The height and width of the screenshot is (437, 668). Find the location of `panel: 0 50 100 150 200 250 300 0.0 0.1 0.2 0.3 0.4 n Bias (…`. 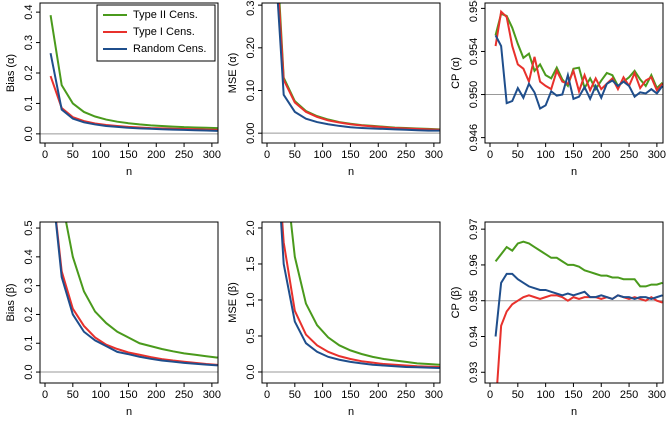

panel: 0 50 100 150 200 250 300 0.0 0.1 0.2 0.3 0.4 n Bias (… is located at coordinates (113, 90).